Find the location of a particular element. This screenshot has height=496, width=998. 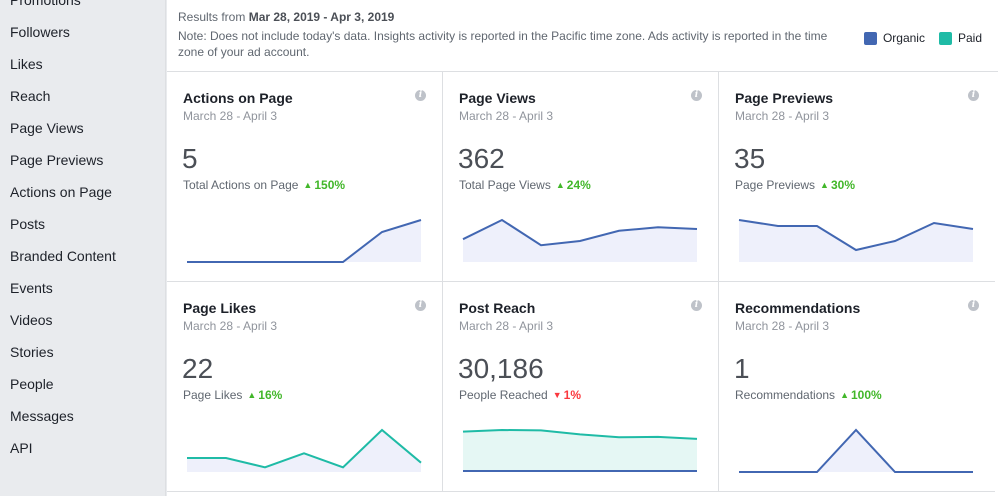

sidebar-item-stories: Stories is located at coordinates (32, 352).